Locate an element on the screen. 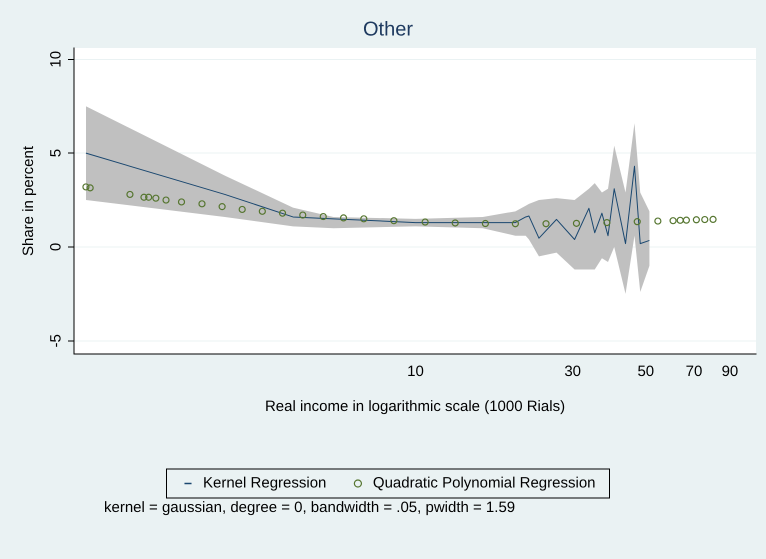 The height and width of the screenshot is (559, 766). y-tick-label: 5 is located at coordinates (56, 153).